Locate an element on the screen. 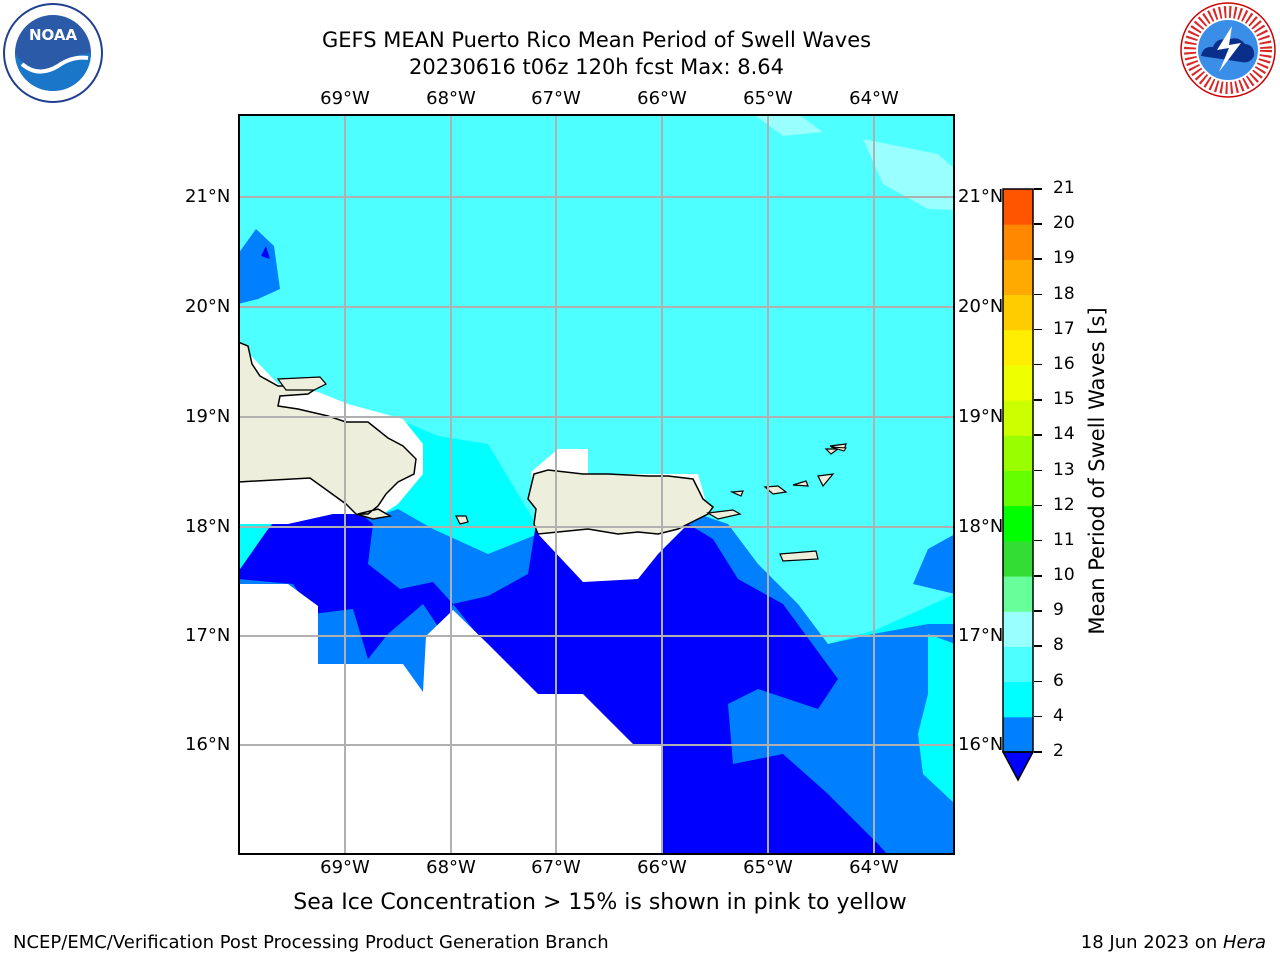 The width and height of the screenshot is (1280, 960). lon-label-bottom: 69°W is located at coordinates (345, 867).